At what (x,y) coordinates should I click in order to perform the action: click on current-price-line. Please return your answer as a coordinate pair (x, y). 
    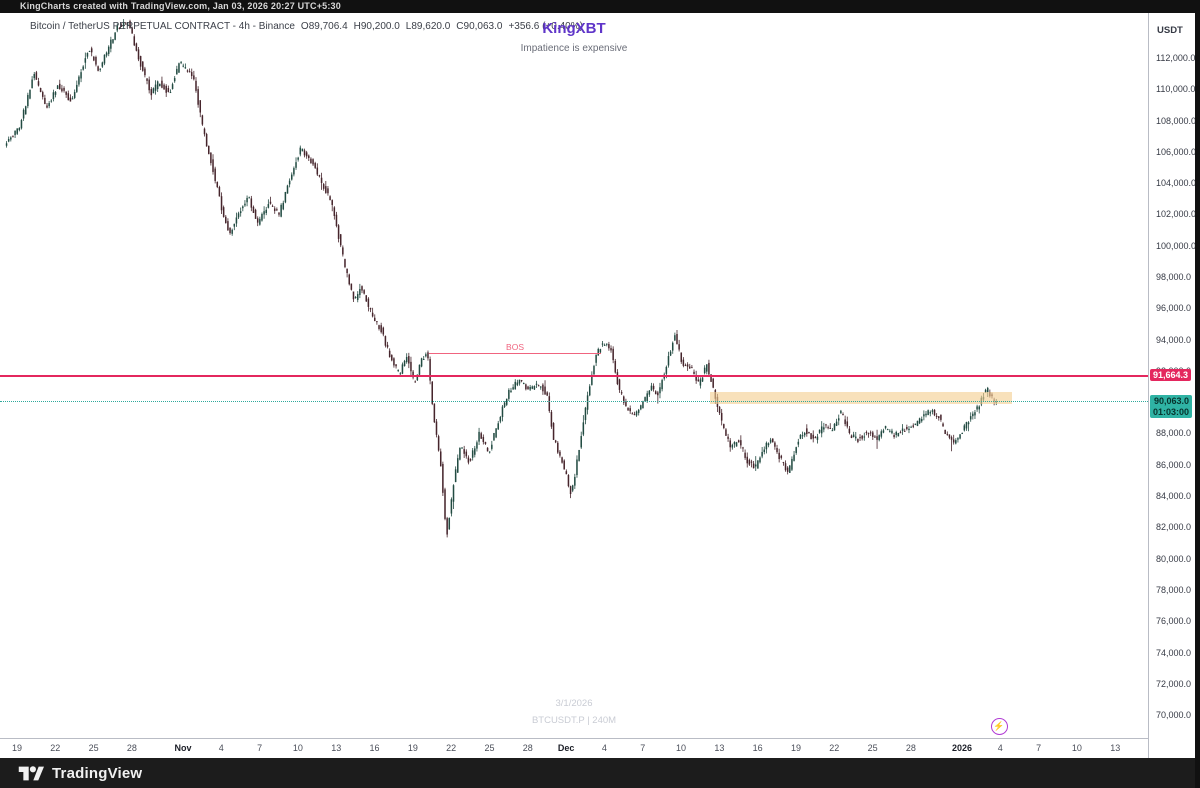
    Looking at the image, I should click on (574, 402).